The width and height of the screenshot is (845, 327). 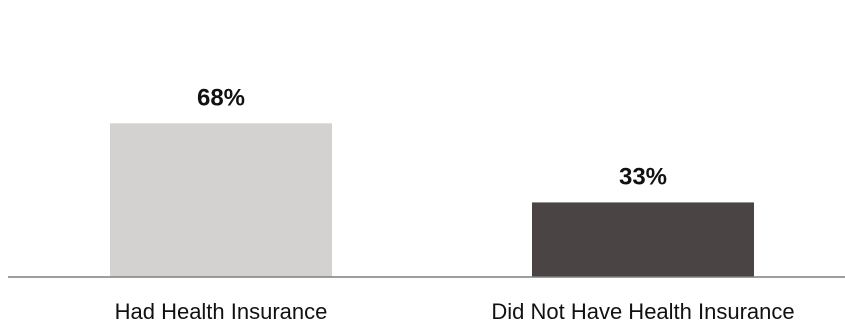 I want to click on bar-value-label-1: 33%, so click(x=643, y=176).